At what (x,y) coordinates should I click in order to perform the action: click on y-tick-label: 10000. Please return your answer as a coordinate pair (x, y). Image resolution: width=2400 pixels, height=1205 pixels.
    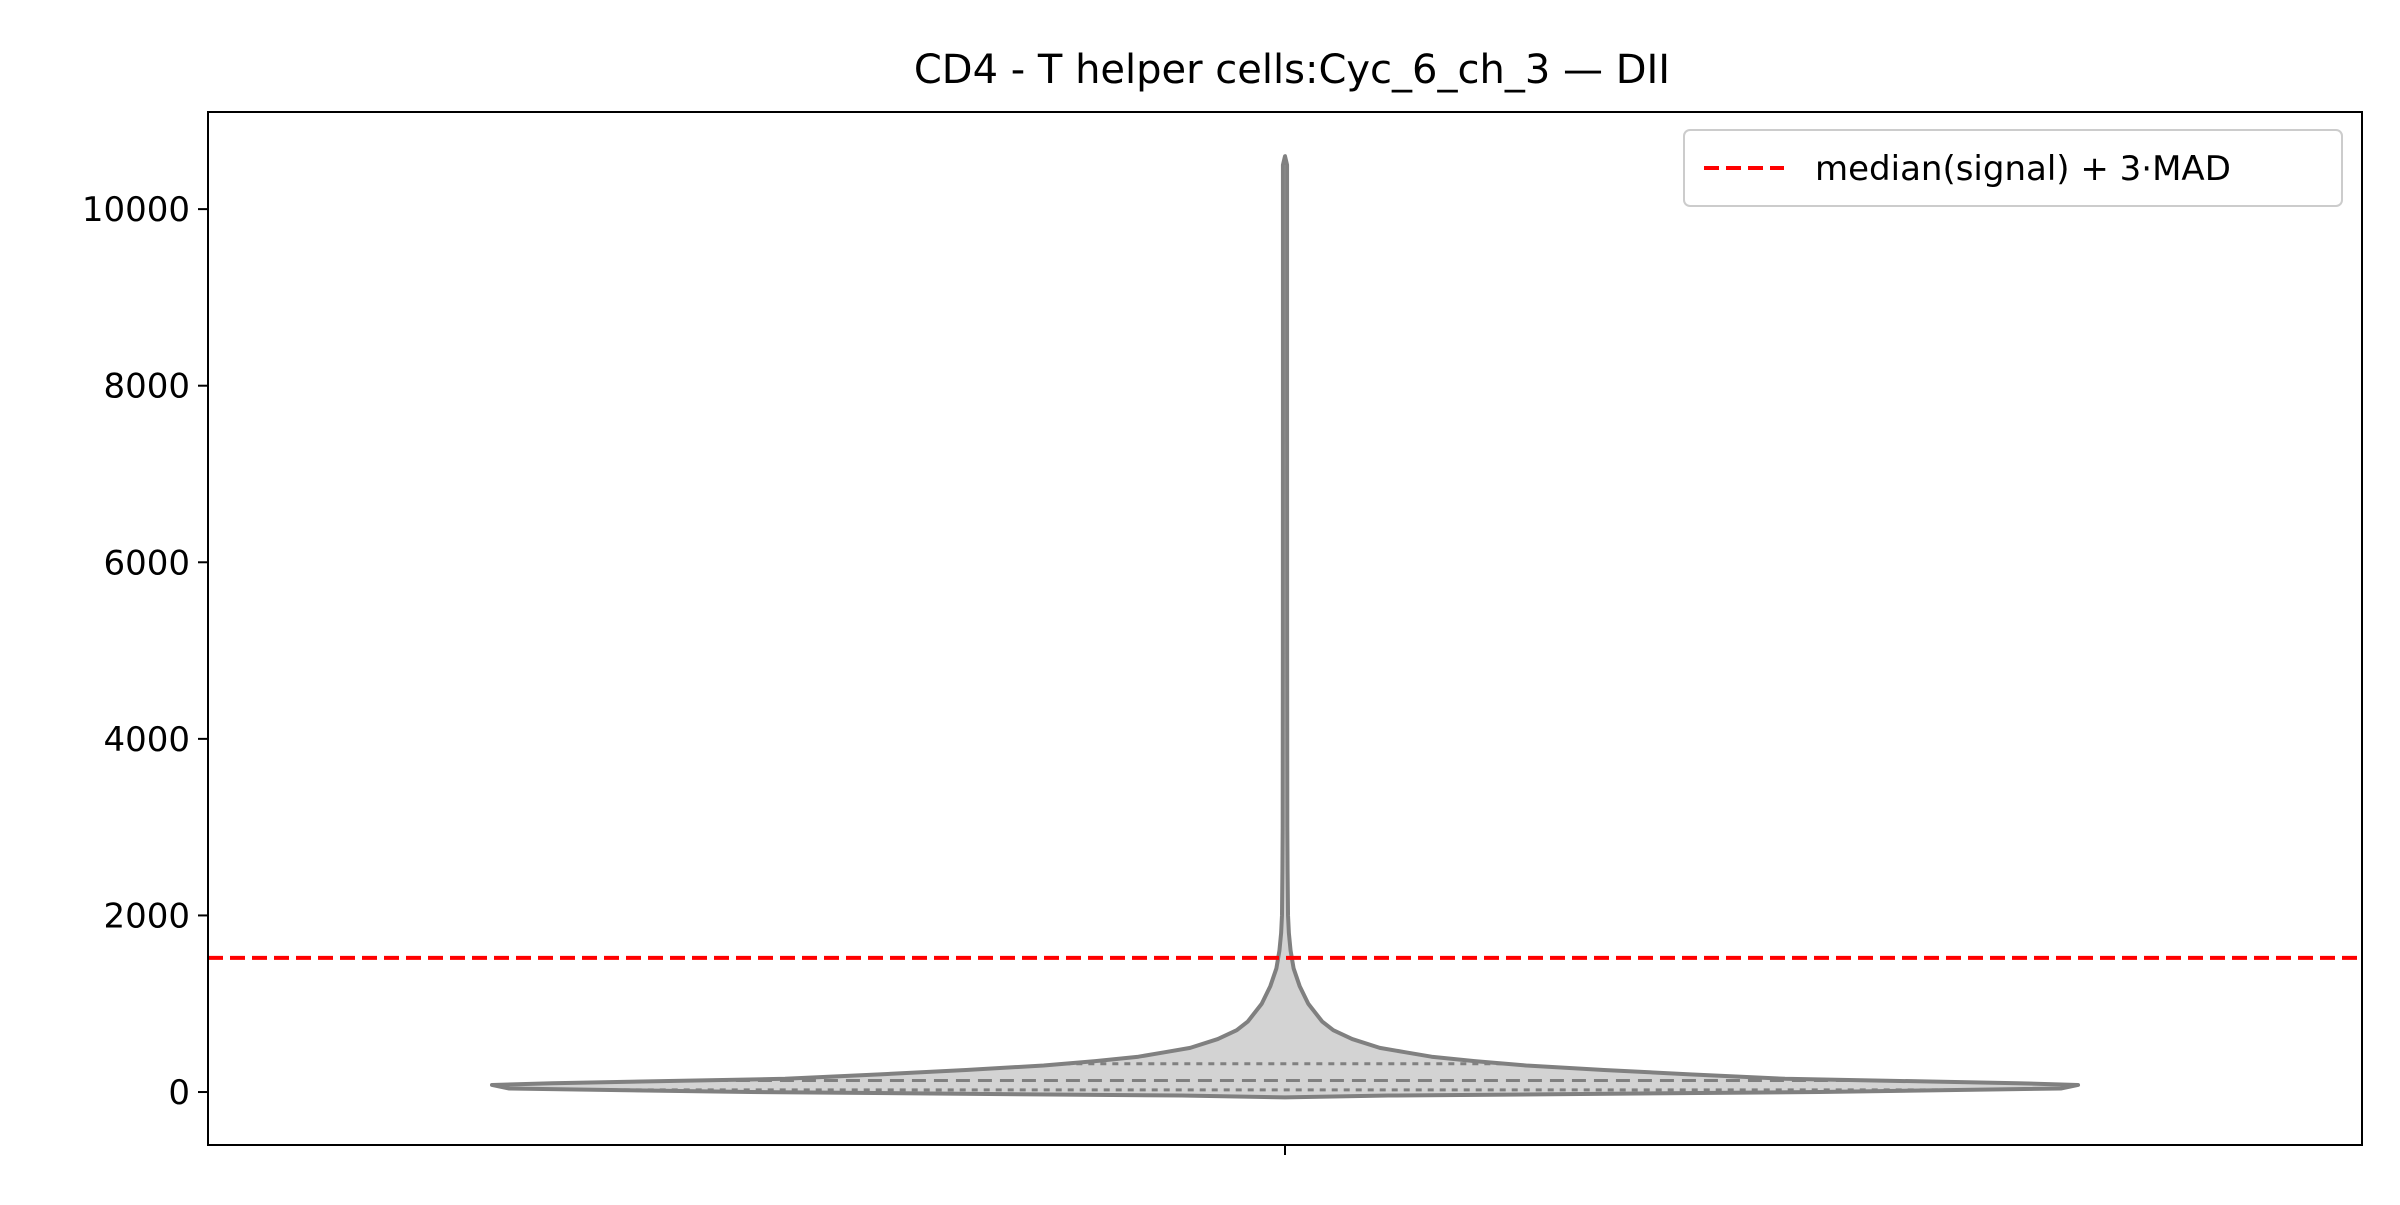
    Looking at the image, I should click on (136, 210).